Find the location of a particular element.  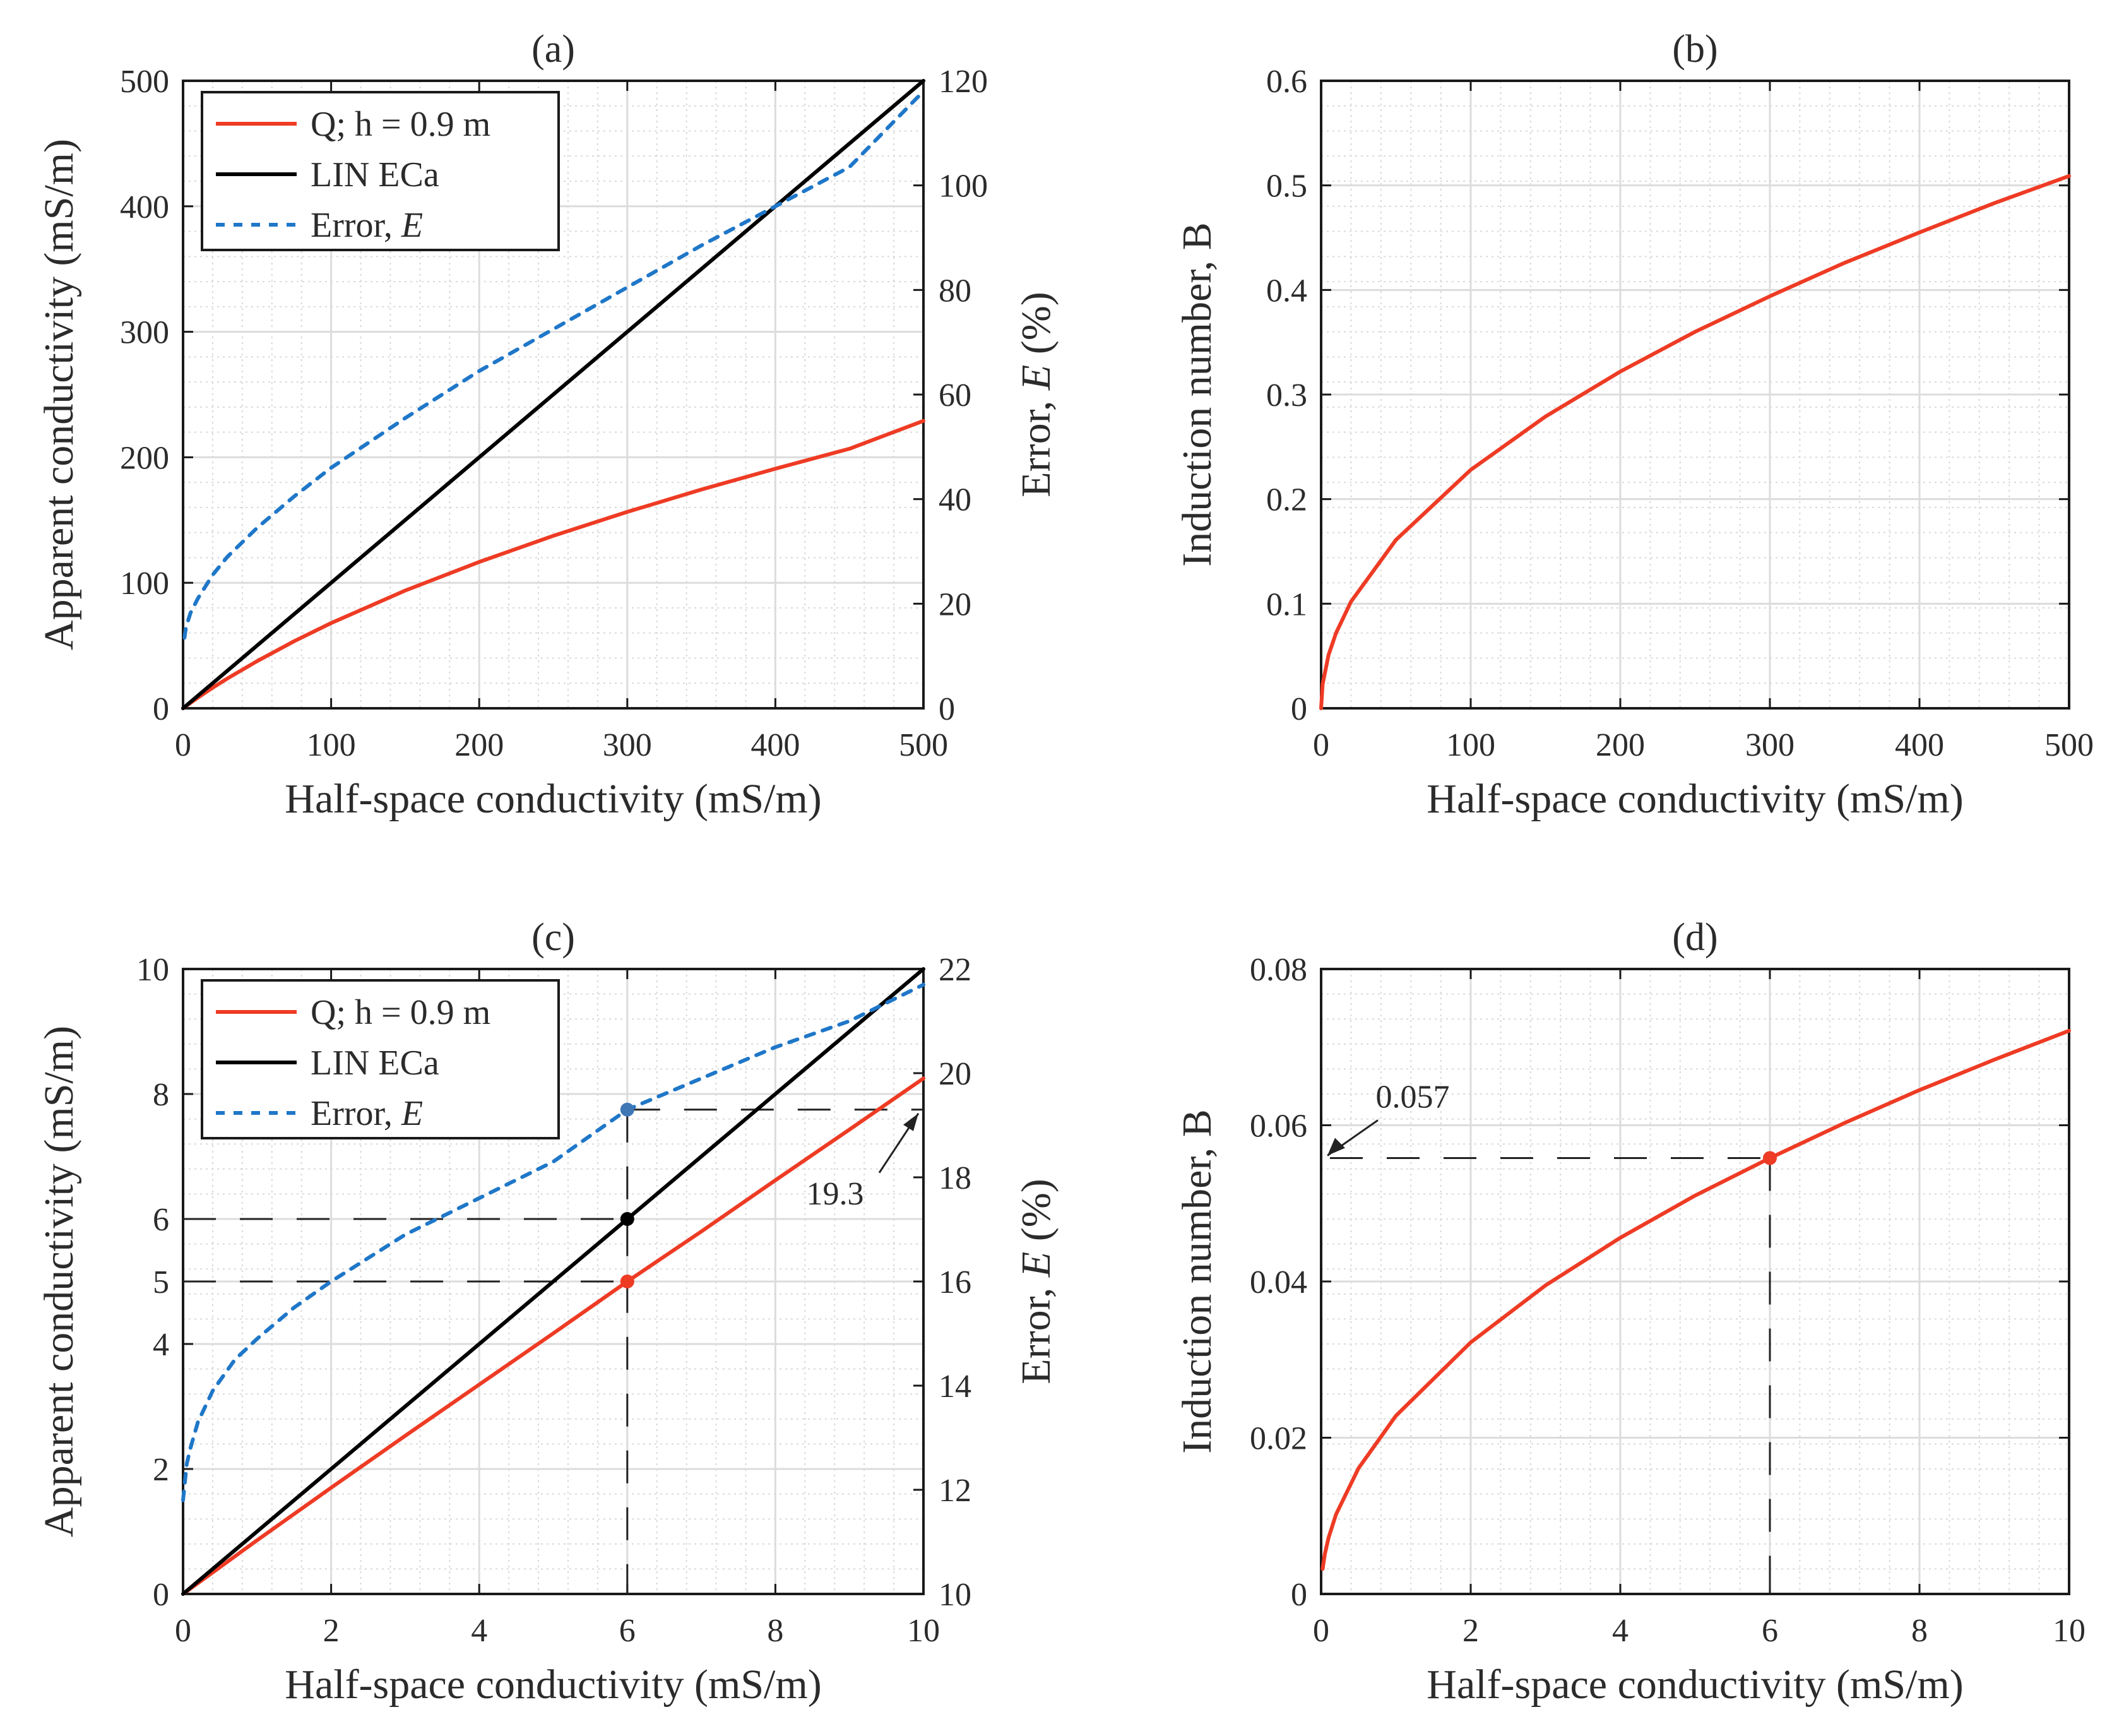

y-tick-label: 0.3 is located at coordinates (1286, 395).